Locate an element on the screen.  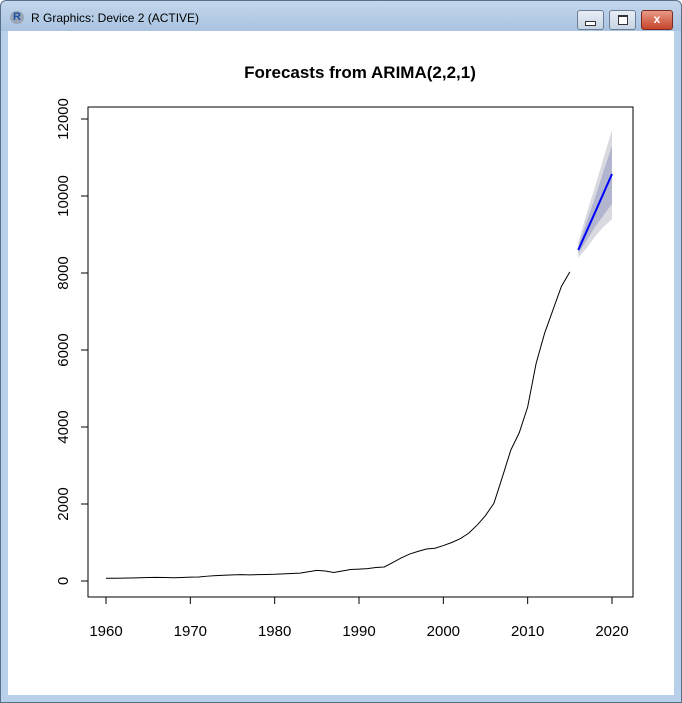
y-tick-label: 10000 is located at coordinates (63, 196).